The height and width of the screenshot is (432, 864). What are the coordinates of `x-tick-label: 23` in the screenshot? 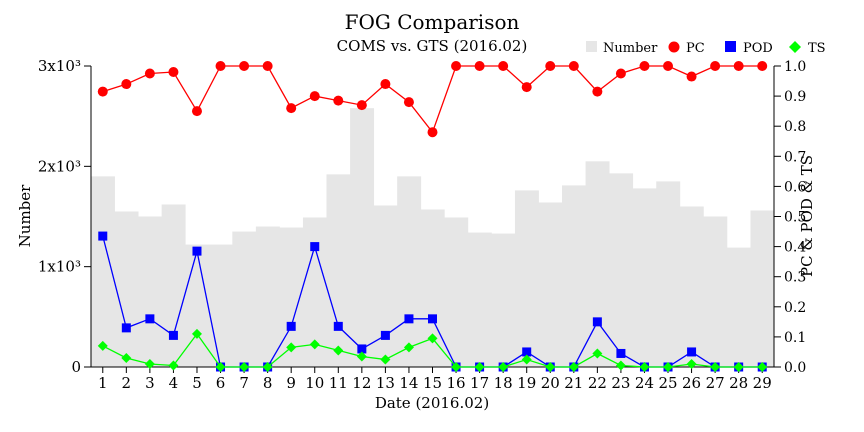 It's located at (620, 383).